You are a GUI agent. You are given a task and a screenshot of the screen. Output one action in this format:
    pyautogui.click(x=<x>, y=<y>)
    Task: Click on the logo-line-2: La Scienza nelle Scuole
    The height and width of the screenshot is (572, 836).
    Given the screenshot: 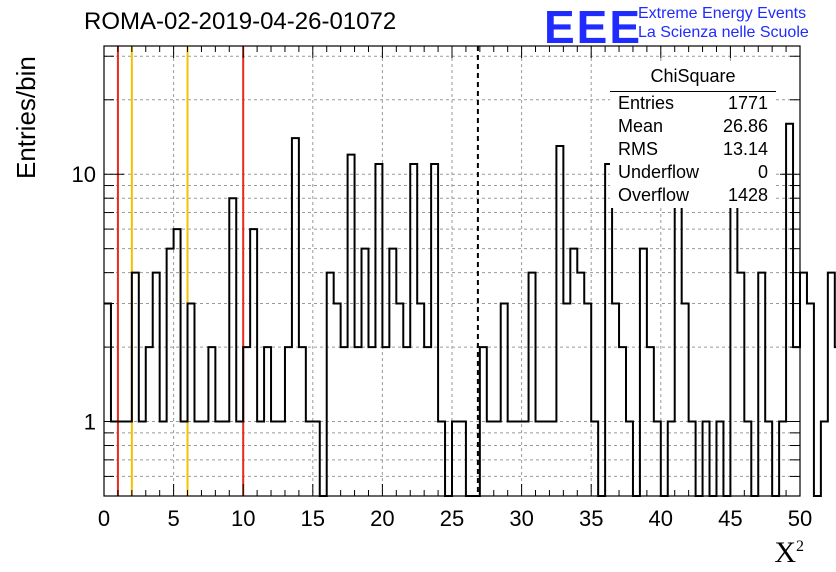 What is the action you would take?
    pyautogui.click(x=723, y=32)
    